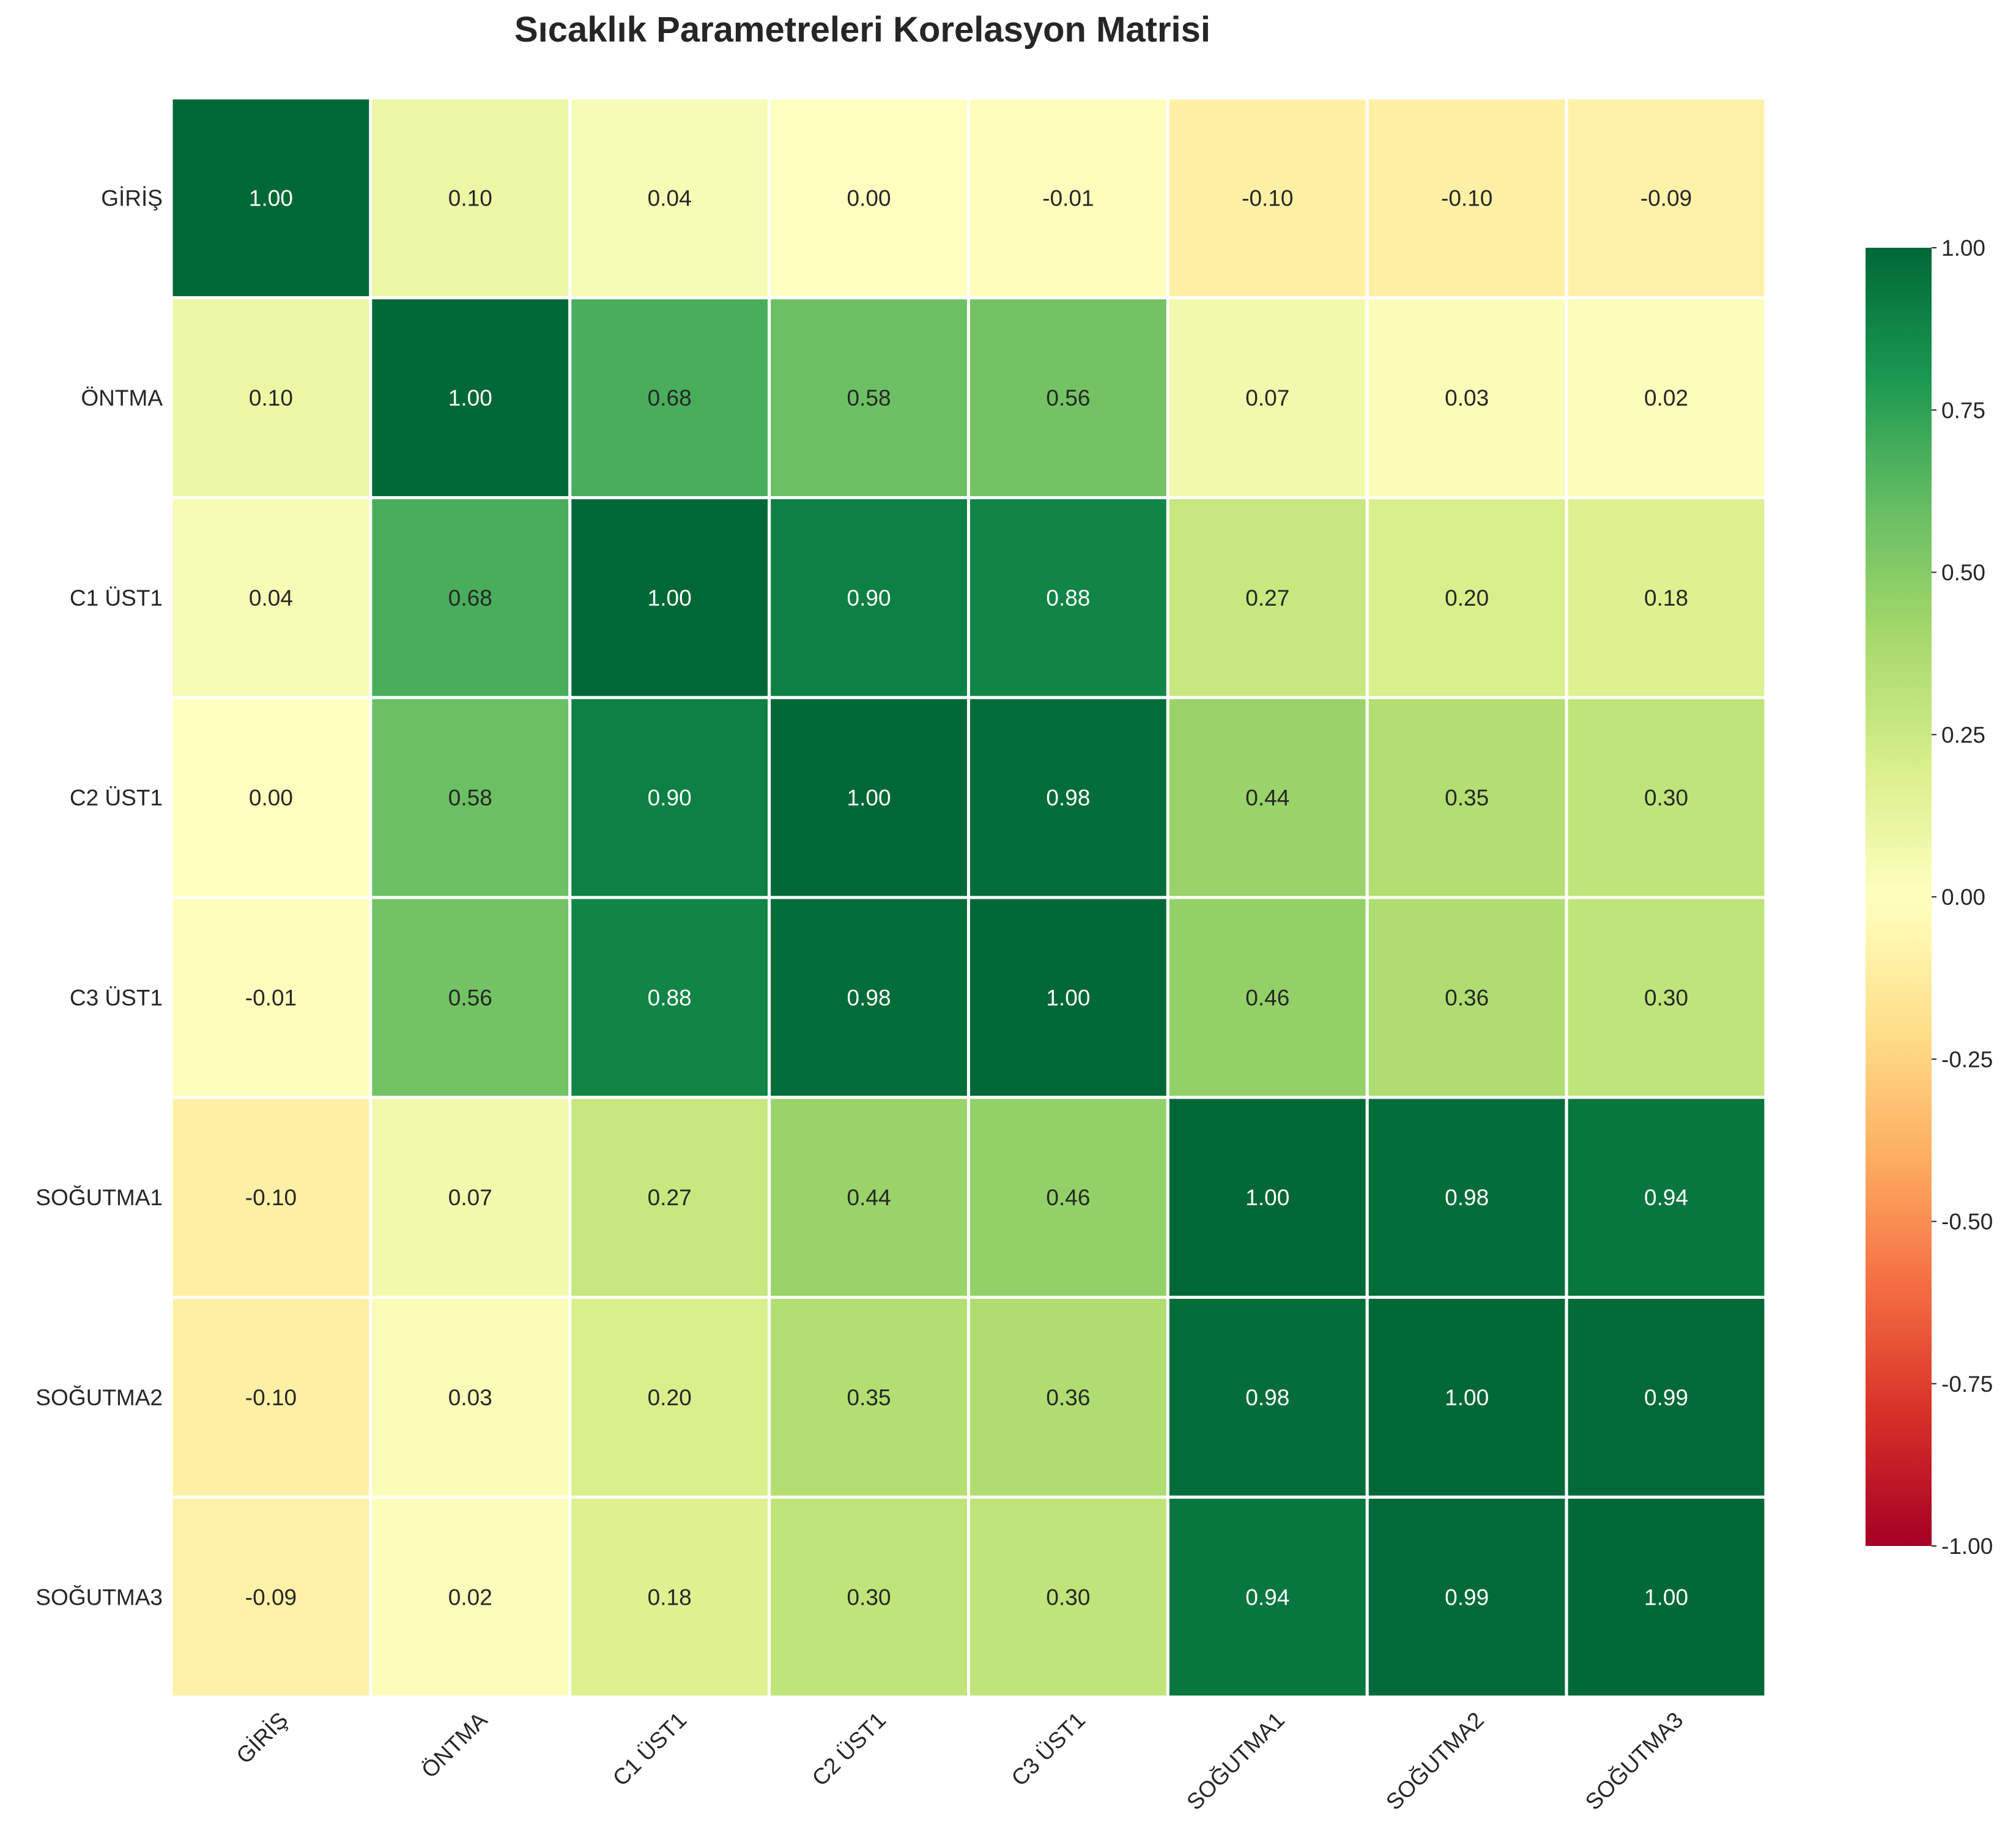  I want to click on x-tick-label: SOĞUTMA2, so click(1435, 1761).